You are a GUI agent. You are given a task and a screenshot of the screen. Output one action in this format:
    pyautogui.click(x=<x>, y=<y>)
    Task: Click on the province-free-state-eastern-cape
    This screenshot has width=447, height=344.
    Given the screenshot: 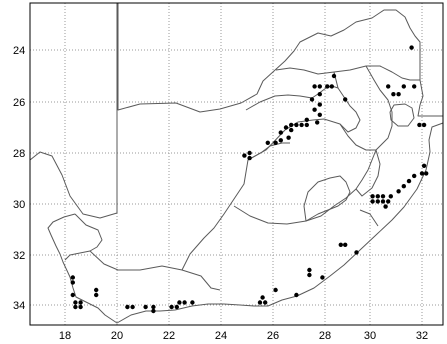 What is the action you would take?
    pyautogui.click(x=305, y=187)
    